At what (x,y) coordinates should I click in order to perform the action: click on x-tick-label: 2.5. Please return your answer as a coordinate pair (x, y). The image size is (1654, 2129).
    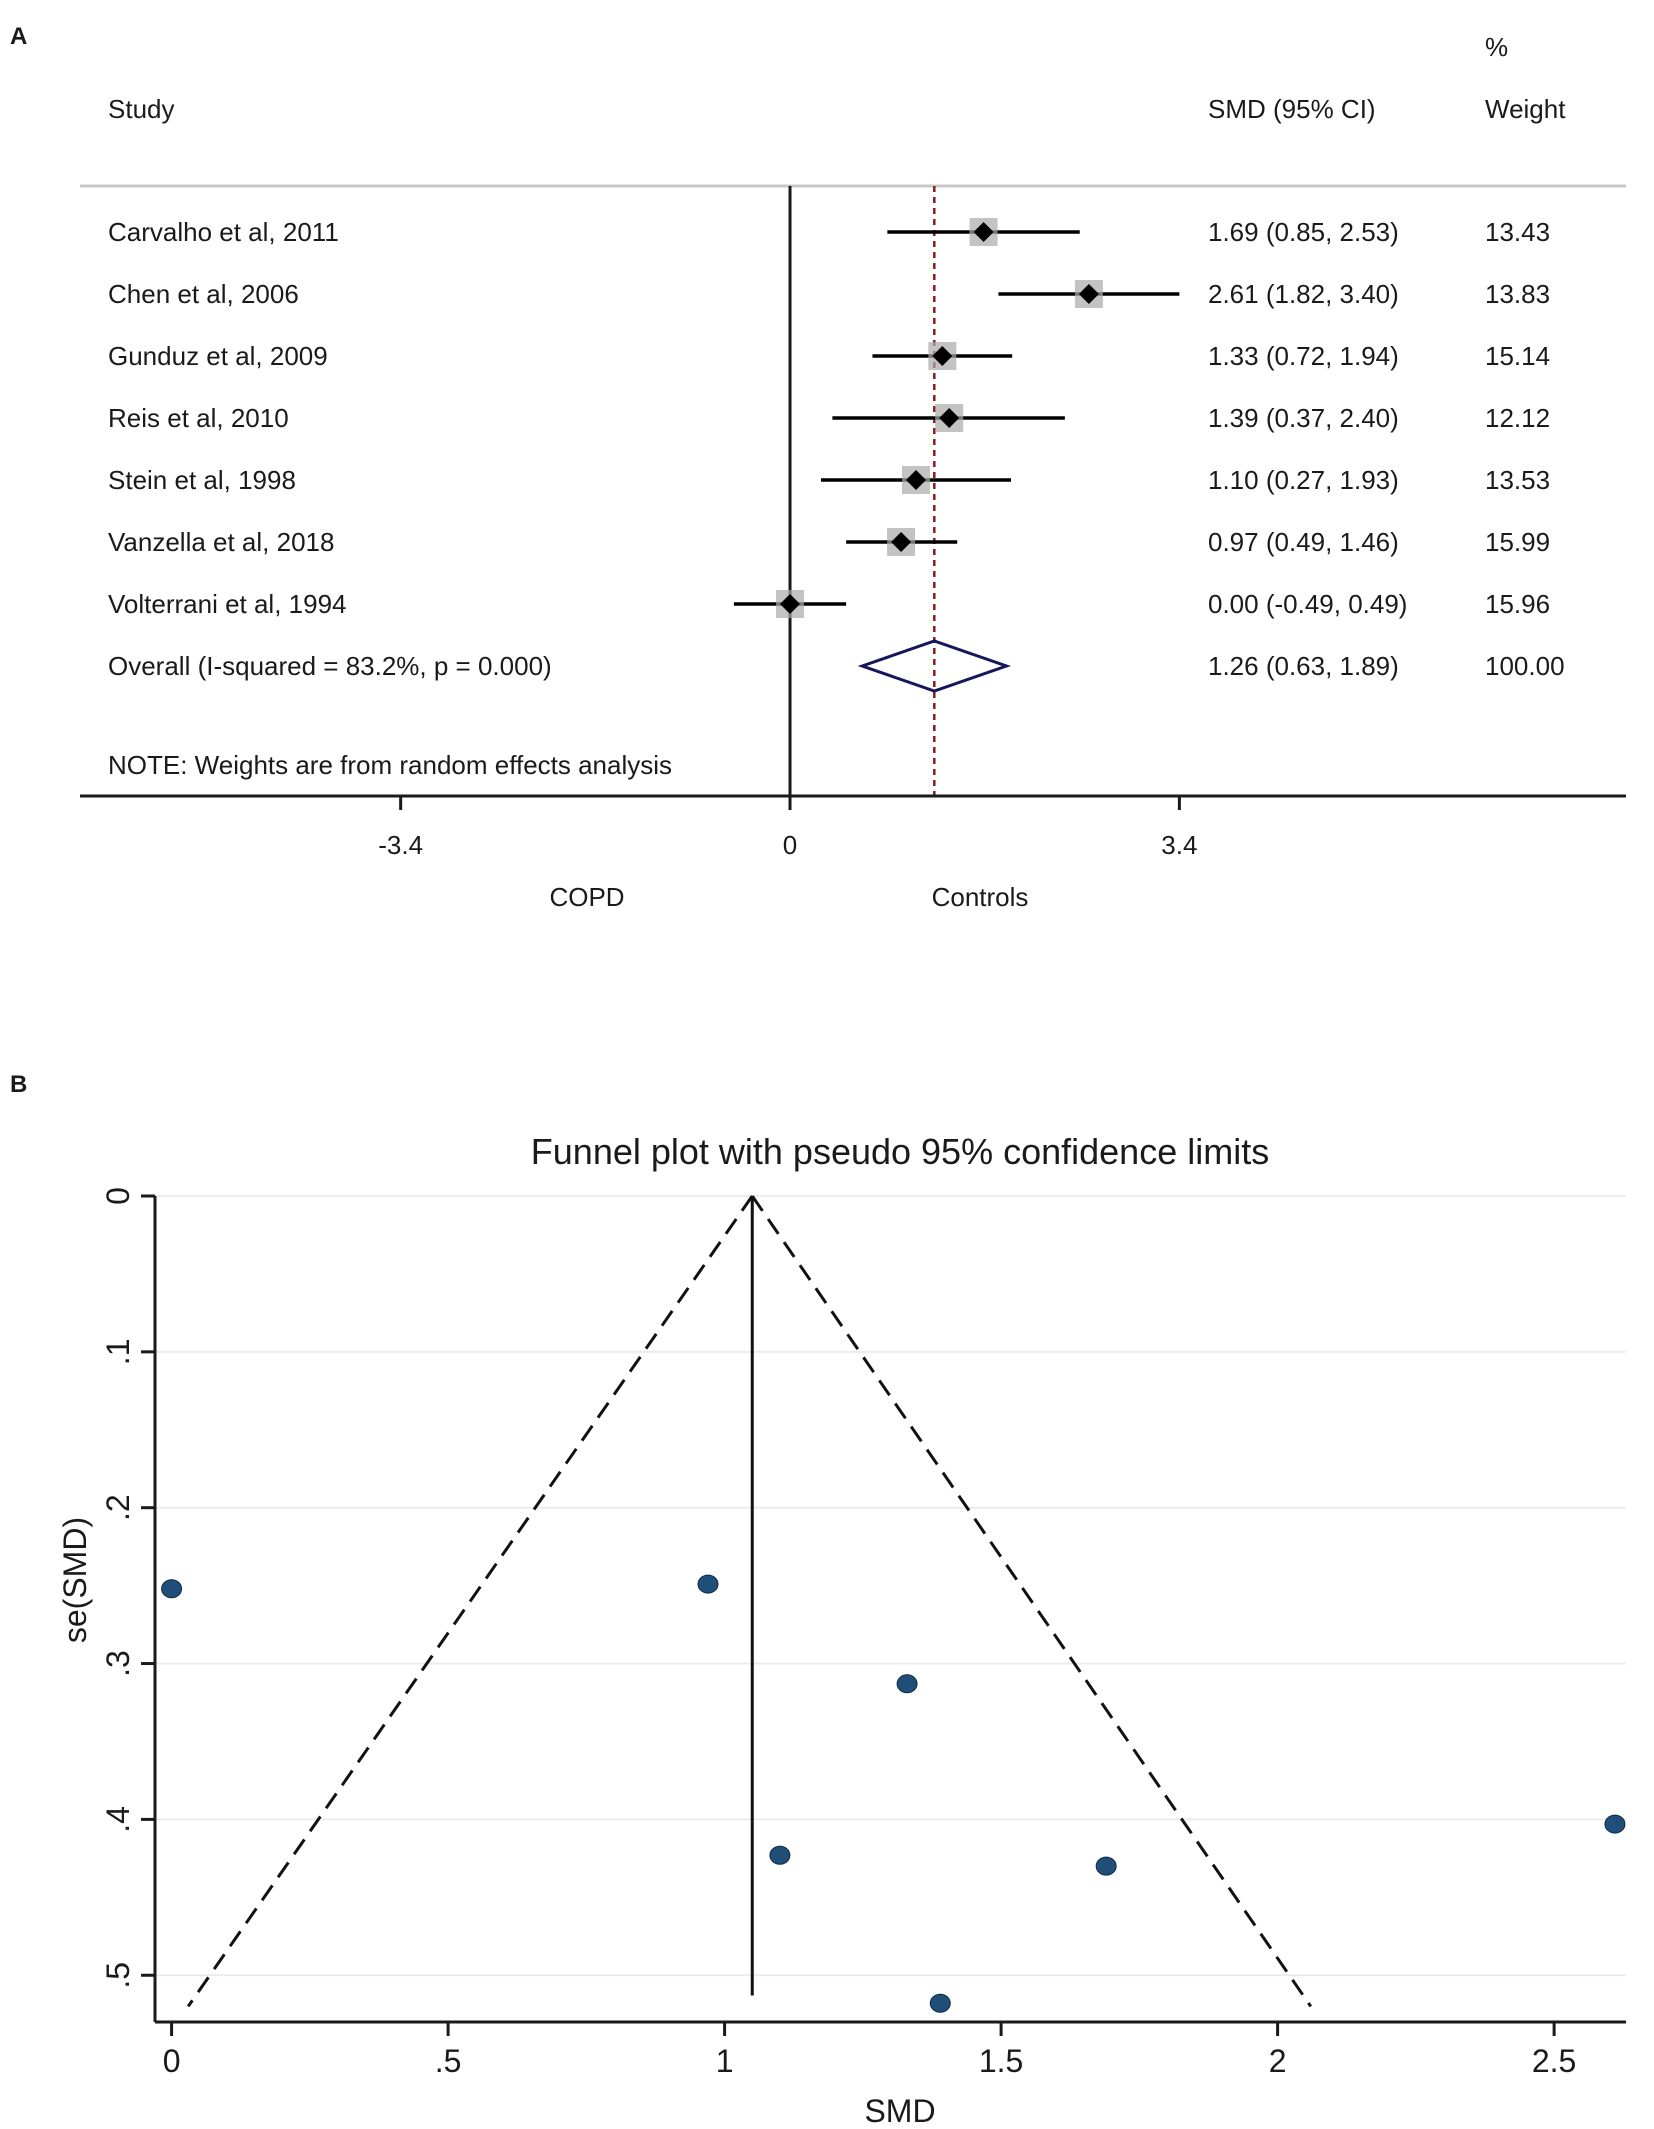
    Looking at the image, I should click on (1554, 2061).